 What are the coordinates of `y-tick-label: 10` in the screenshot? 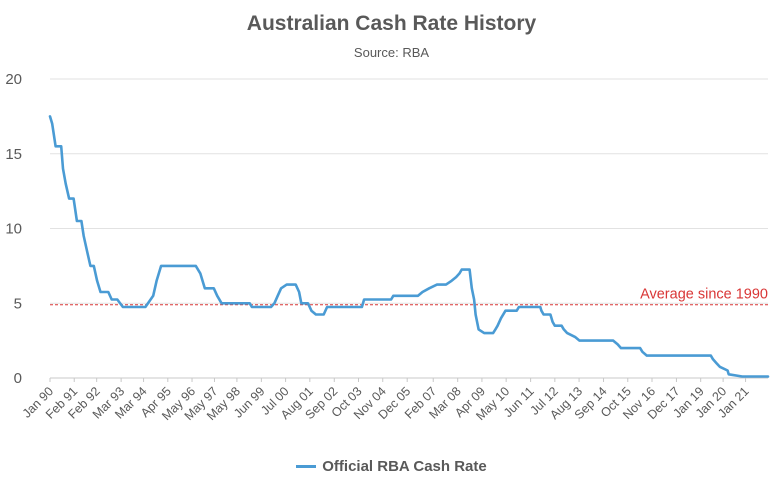 It's located at (13, 229).